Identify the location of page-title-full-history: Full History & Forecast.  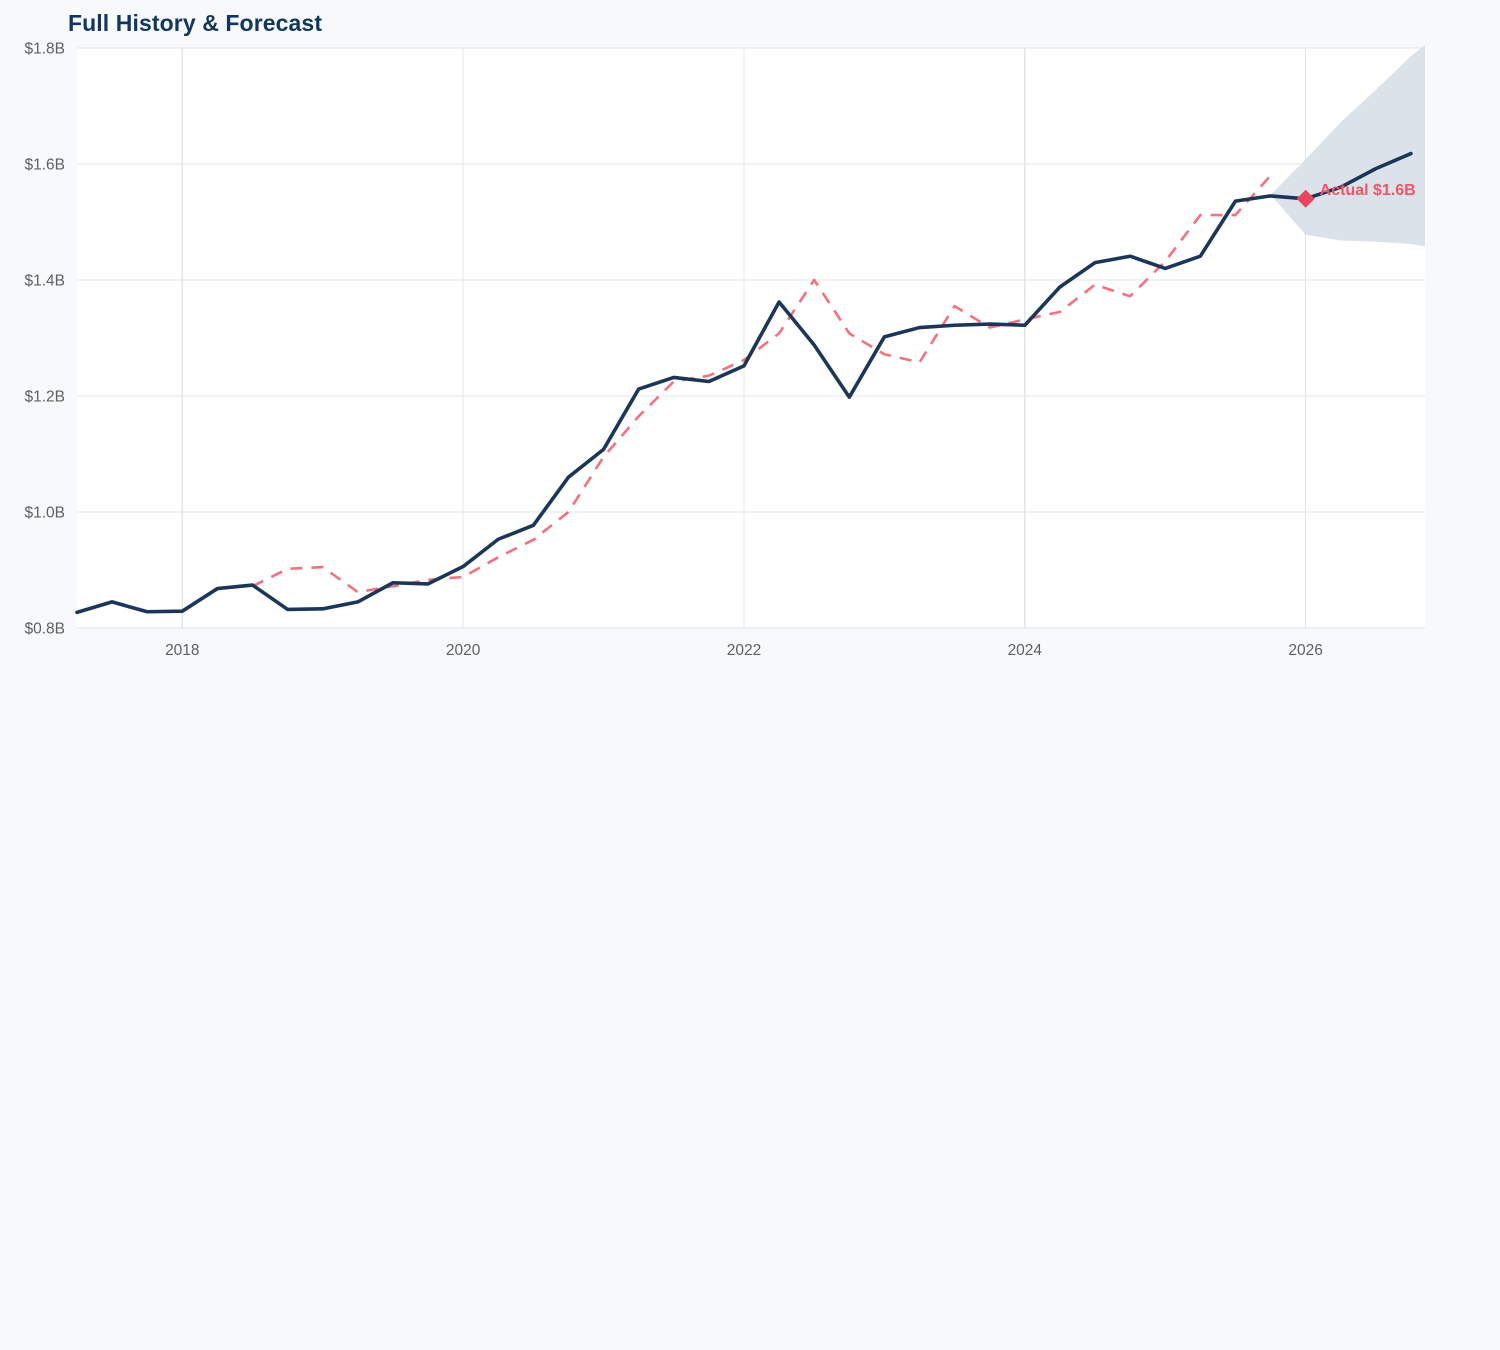
(195, 23).